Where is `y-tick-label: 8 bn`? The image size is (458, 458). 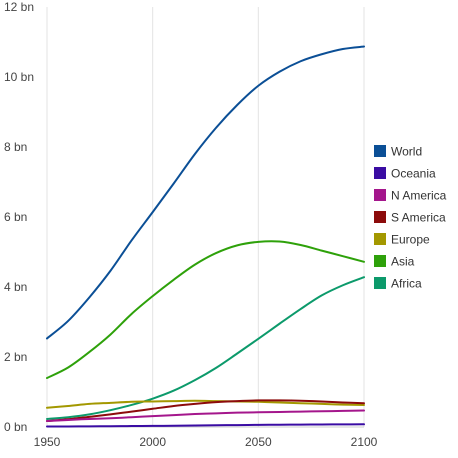 y-tick-label: 8 bn is located at coordinates (15, 147).